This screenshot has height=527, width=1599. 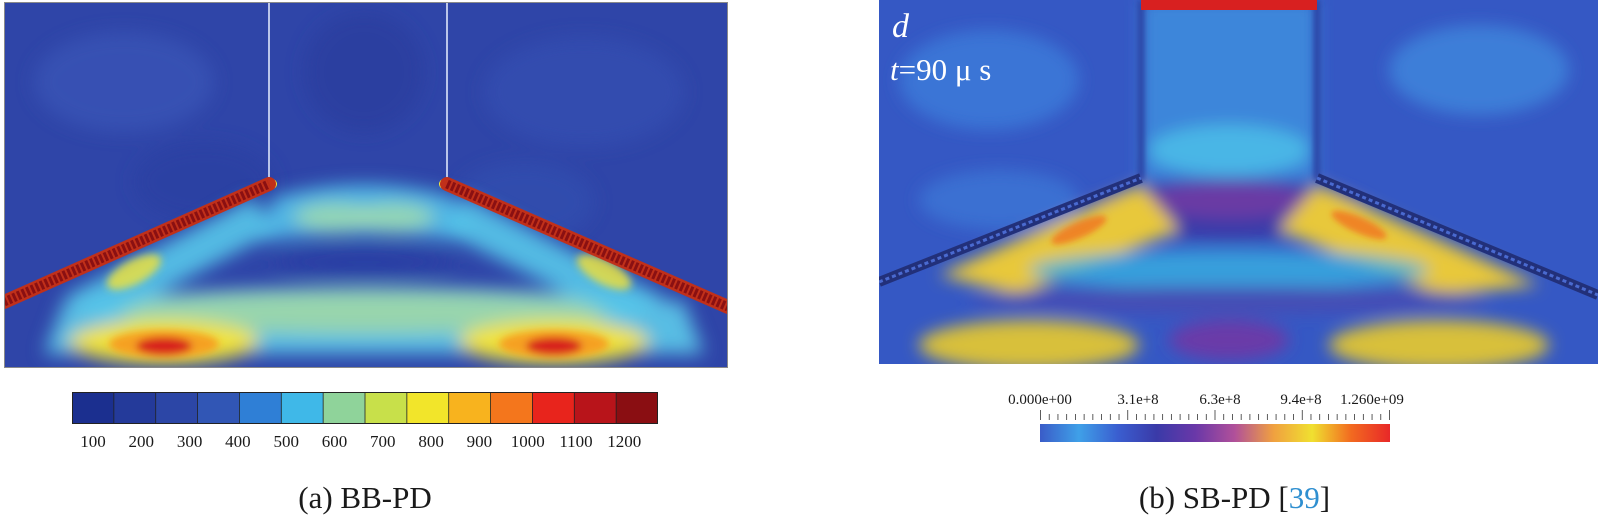 What do you see at coordinates (334, 441) in the screenshot?
I see `colorbar-a-tick-label: 600` at bounding box center [334, 441].